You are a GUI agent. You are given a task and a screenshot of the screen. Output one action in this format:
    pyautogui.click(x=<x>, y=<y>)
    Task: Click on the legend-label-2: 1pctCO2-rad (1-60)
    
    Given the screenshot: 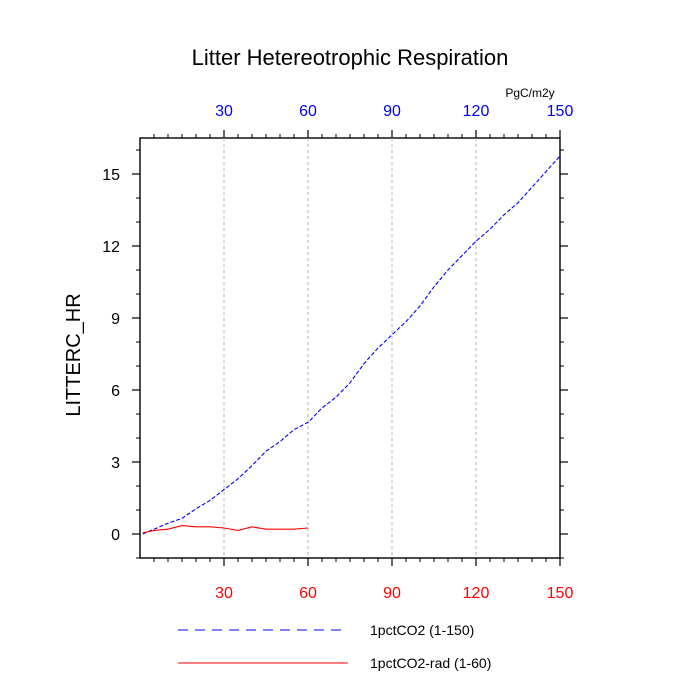 What is the action you would take?
    pyautogui.click(x=430, y=663)
    